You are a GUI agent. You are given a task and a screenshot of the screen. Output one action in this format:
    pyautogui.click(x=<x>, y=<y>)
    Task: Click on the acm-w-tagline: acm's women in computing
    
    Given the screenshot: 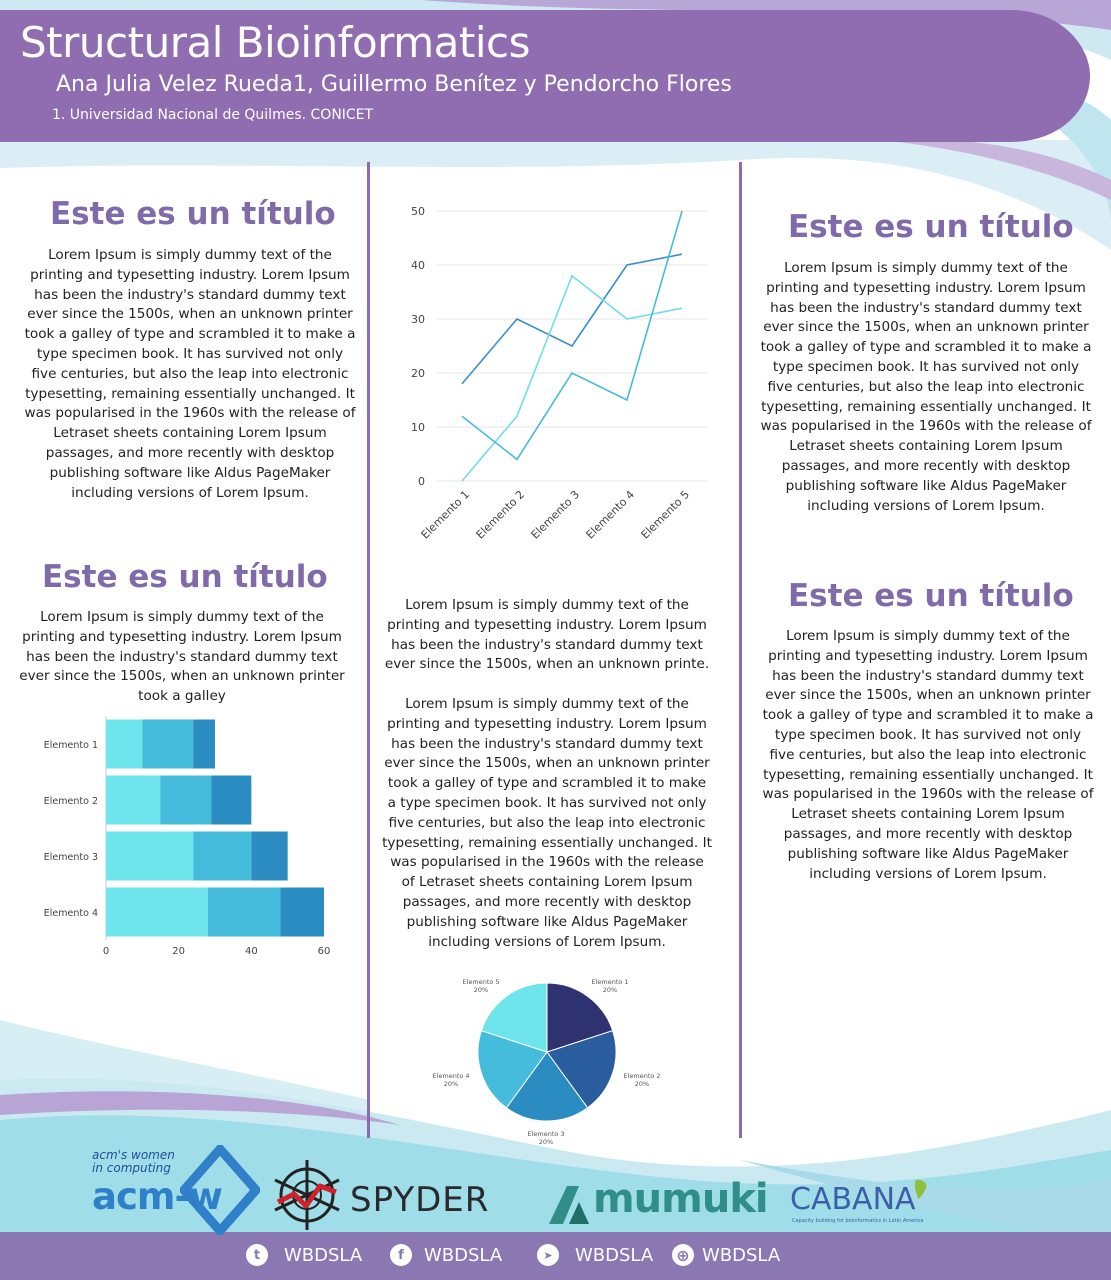 What is the action you would take?
    pyautogui.click(x=133, y=1161)
    